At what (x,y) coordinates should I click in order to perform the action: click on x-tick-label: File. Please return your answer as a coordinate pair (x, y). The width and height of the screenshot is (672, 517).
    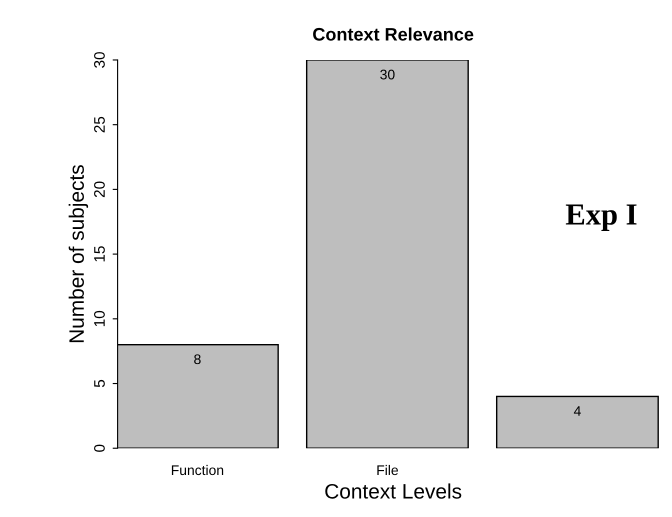
    Looking at the image, I should click on (387, 470).